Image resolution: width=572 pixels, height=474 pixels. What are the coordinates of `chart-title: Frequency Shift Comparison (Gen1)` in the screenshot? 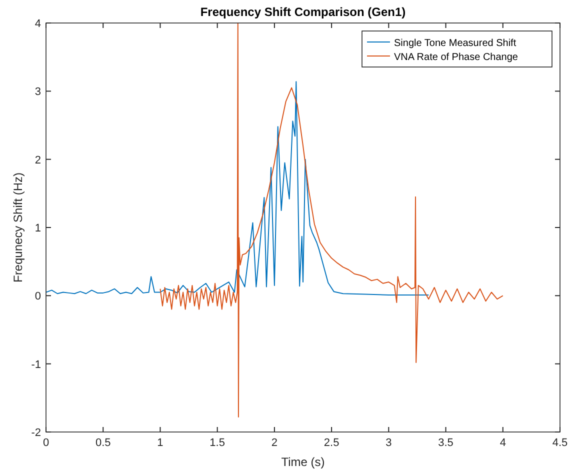 It's located at (303, 12).